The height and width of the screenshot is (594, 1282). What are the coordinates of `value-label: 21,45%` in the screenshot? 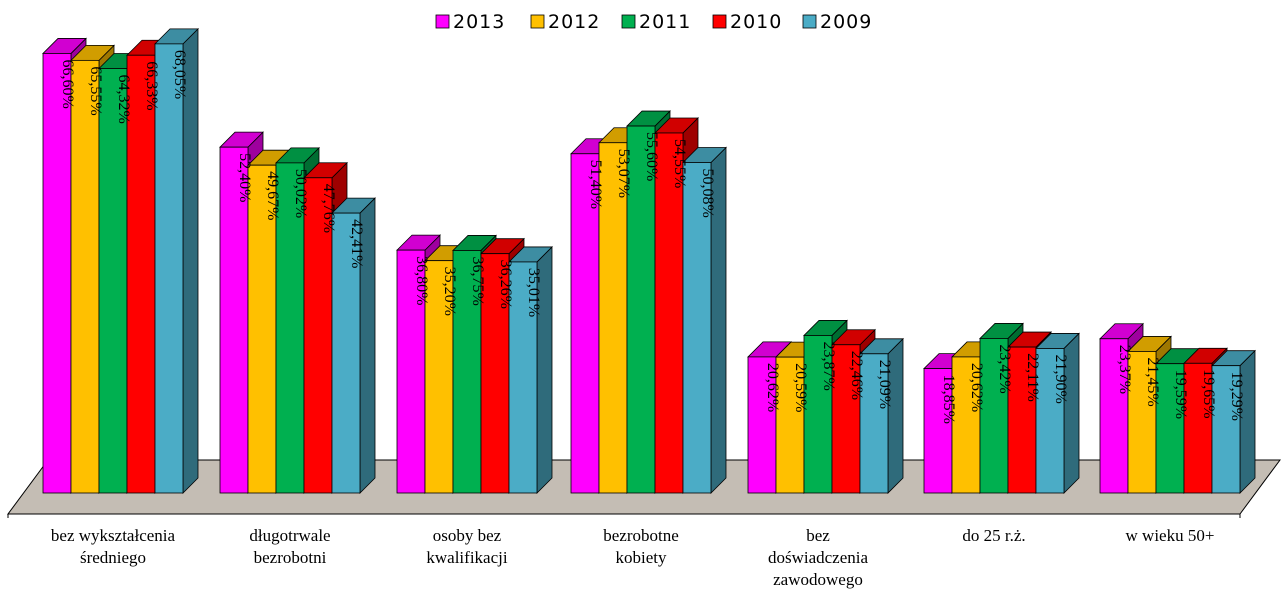 It's located at (1152, 381).